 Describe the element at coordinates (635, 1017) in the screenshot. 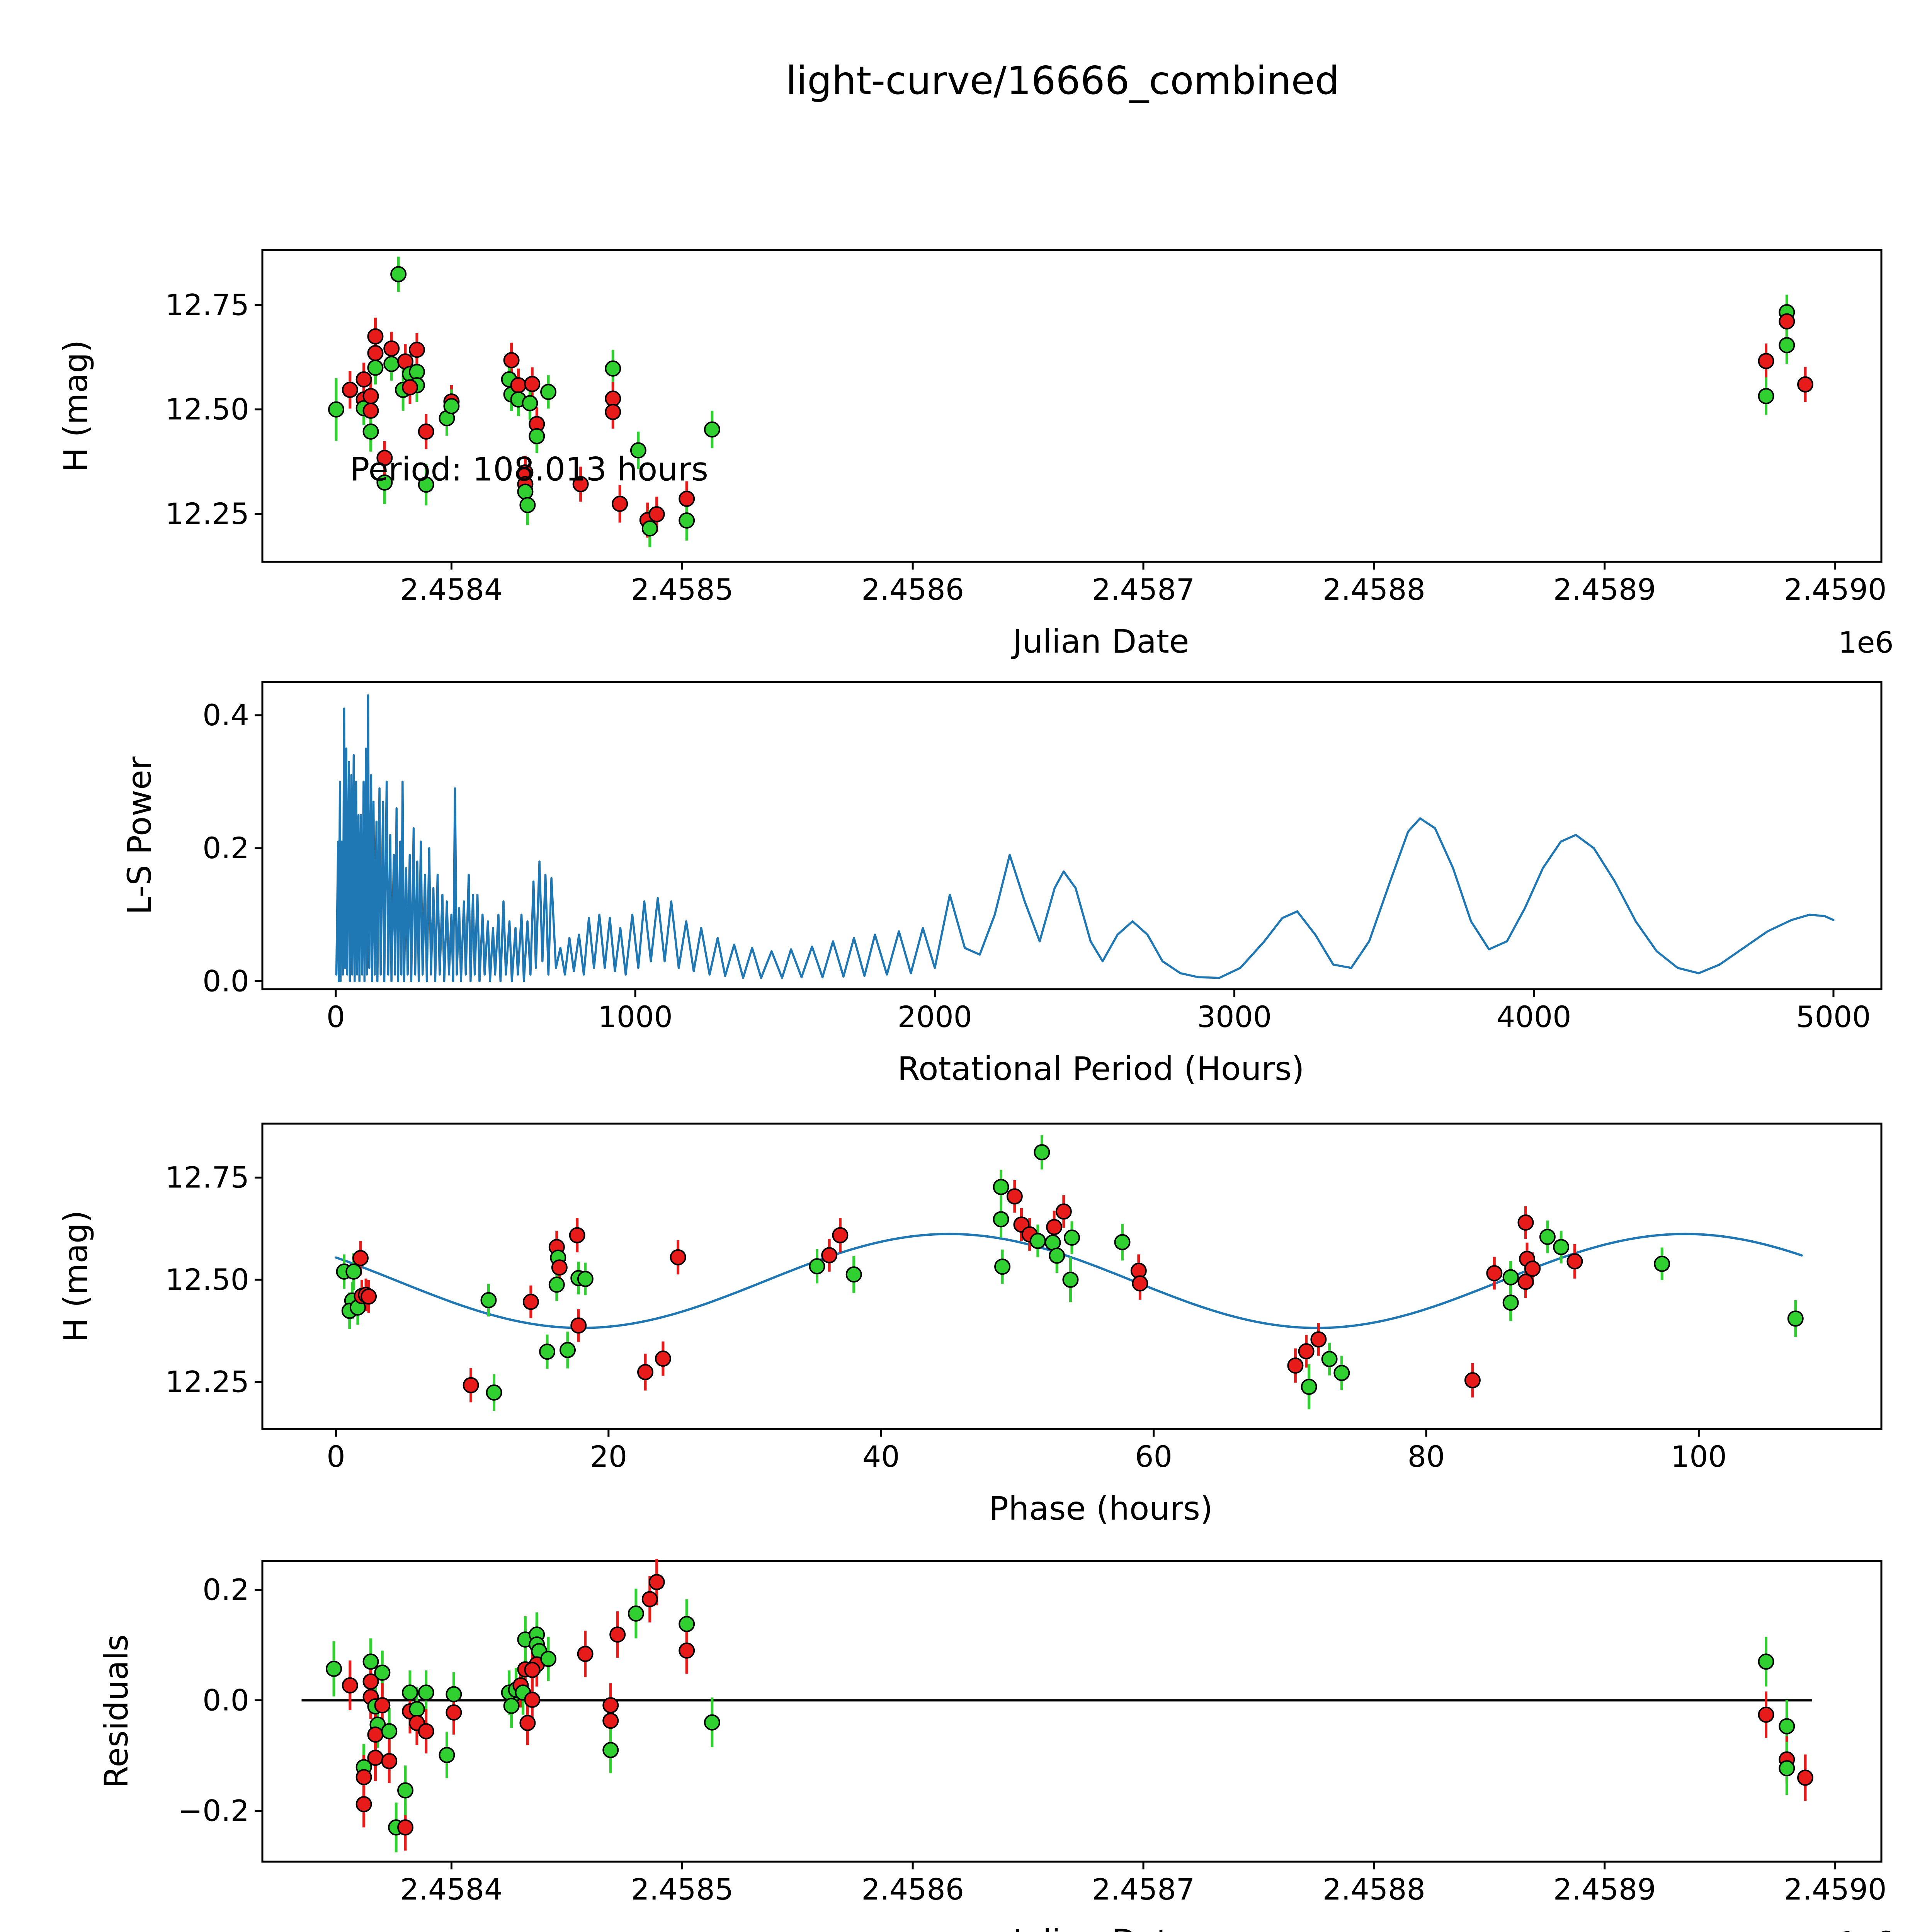

I see `x-tick-label: 1000` at that location.